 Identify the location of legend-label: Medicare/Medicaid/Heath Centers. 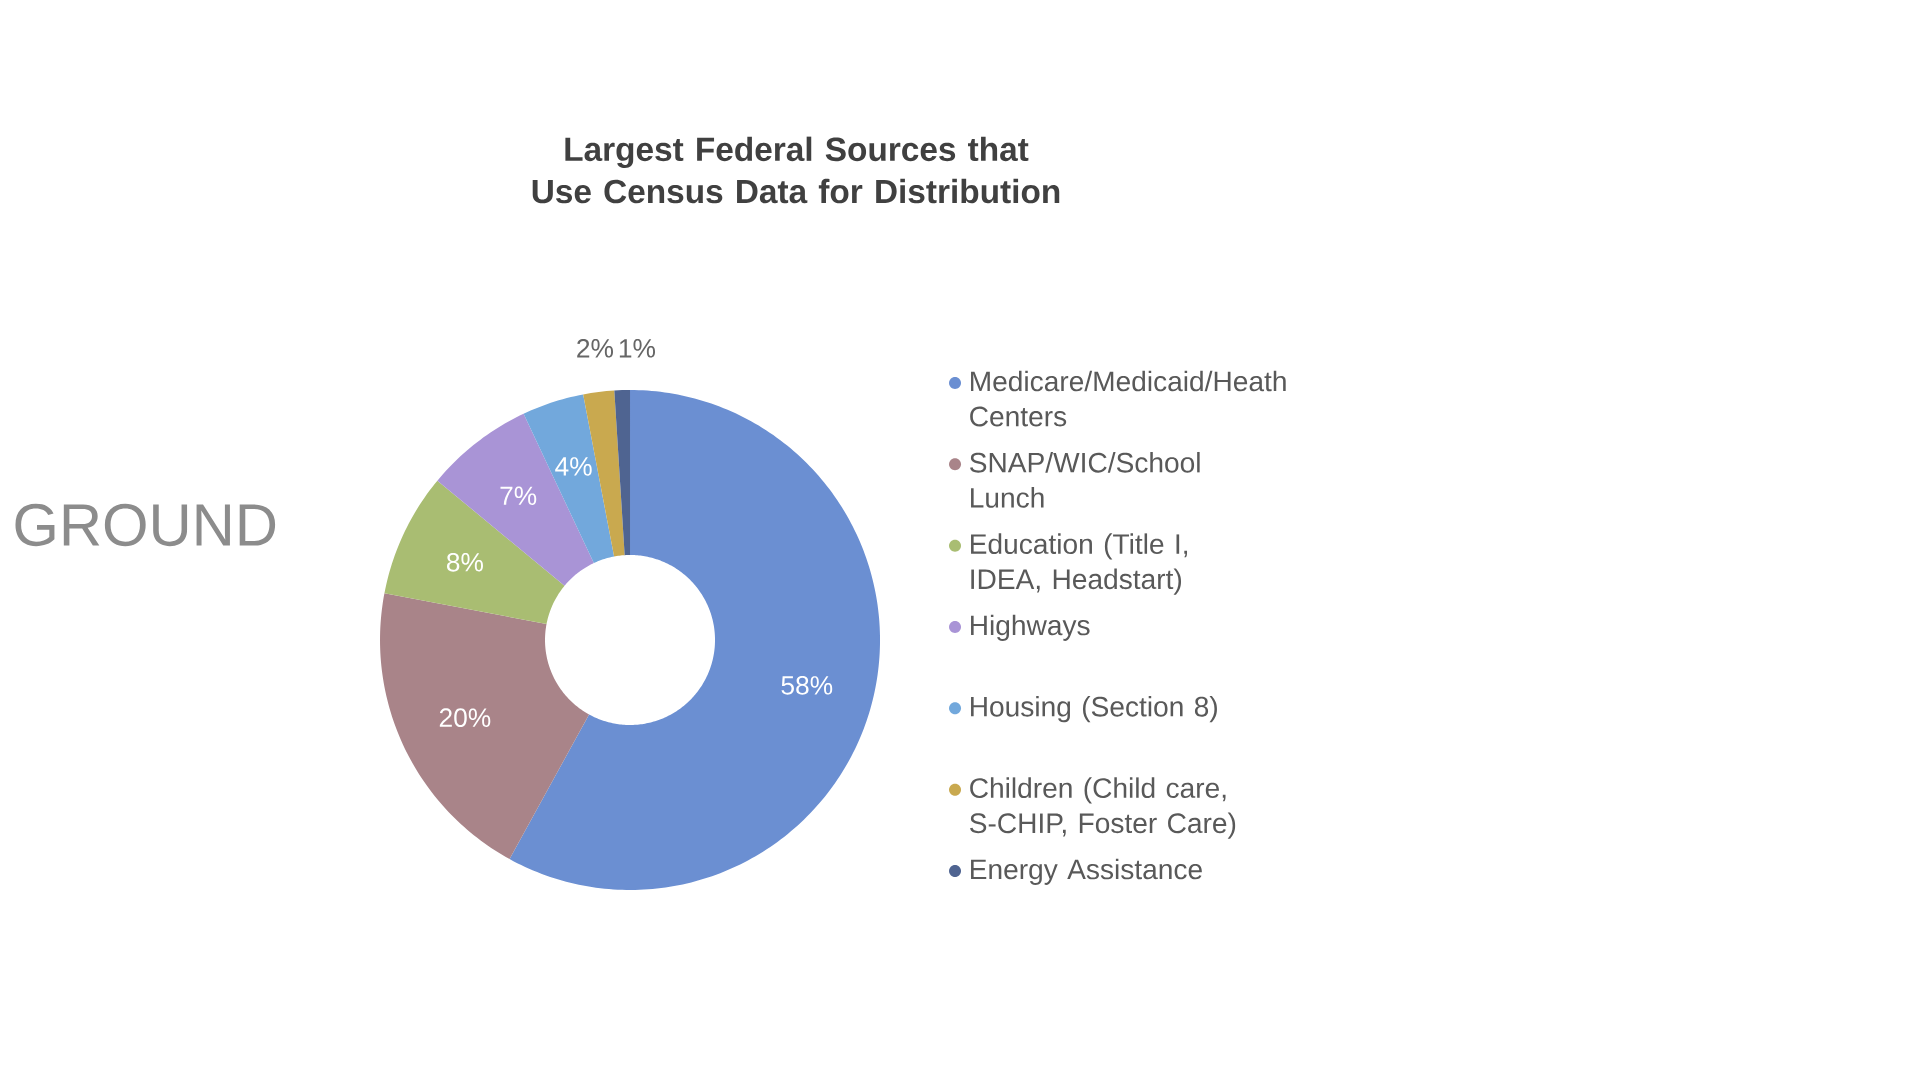
(1128, 398).